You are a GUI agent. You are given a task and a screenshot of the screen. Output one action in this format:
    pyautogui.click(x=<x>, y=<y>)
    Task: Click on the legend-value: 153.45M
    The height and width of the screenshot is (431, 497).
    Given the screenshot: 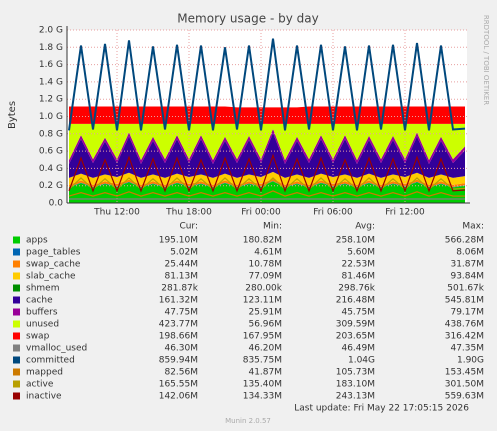 What is the action you would take?
    pyautogui.click(x=464, y=373)
    